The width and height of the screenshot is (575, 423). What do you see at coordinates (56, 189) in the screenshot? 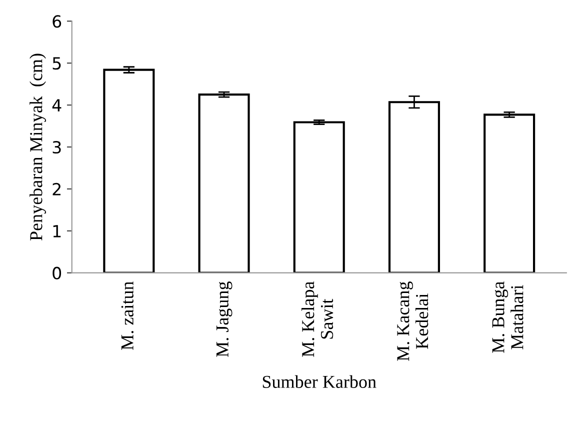
I see `y-tick-label: 2` at bounding box center [56, 189].